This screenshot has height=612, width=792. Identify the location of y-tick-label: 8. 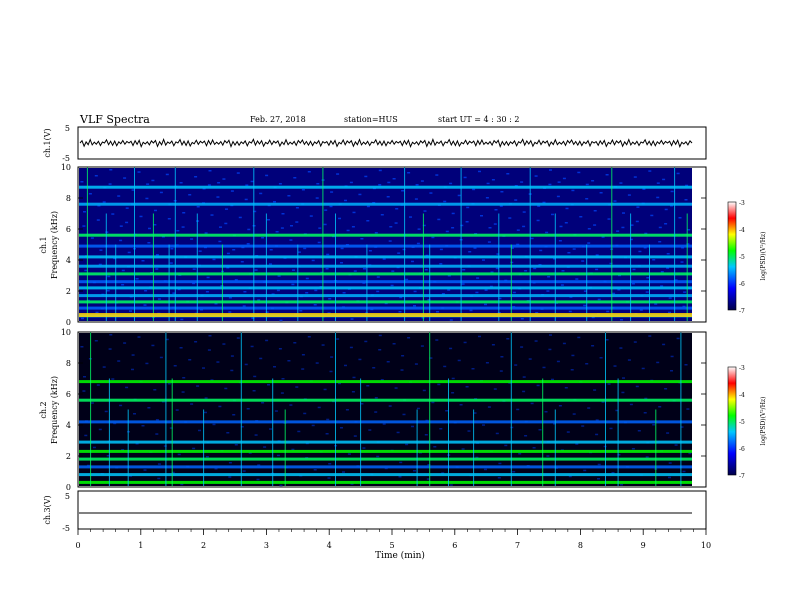
(68, 363).